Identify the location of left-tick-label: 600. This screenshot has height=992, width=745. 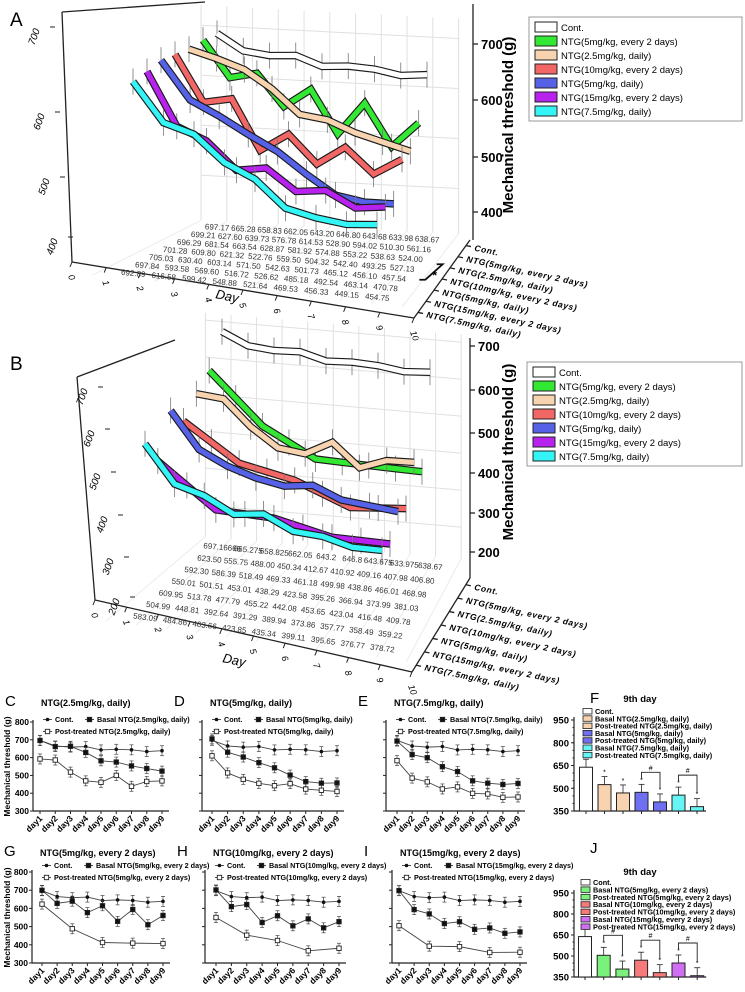
(90, 439).